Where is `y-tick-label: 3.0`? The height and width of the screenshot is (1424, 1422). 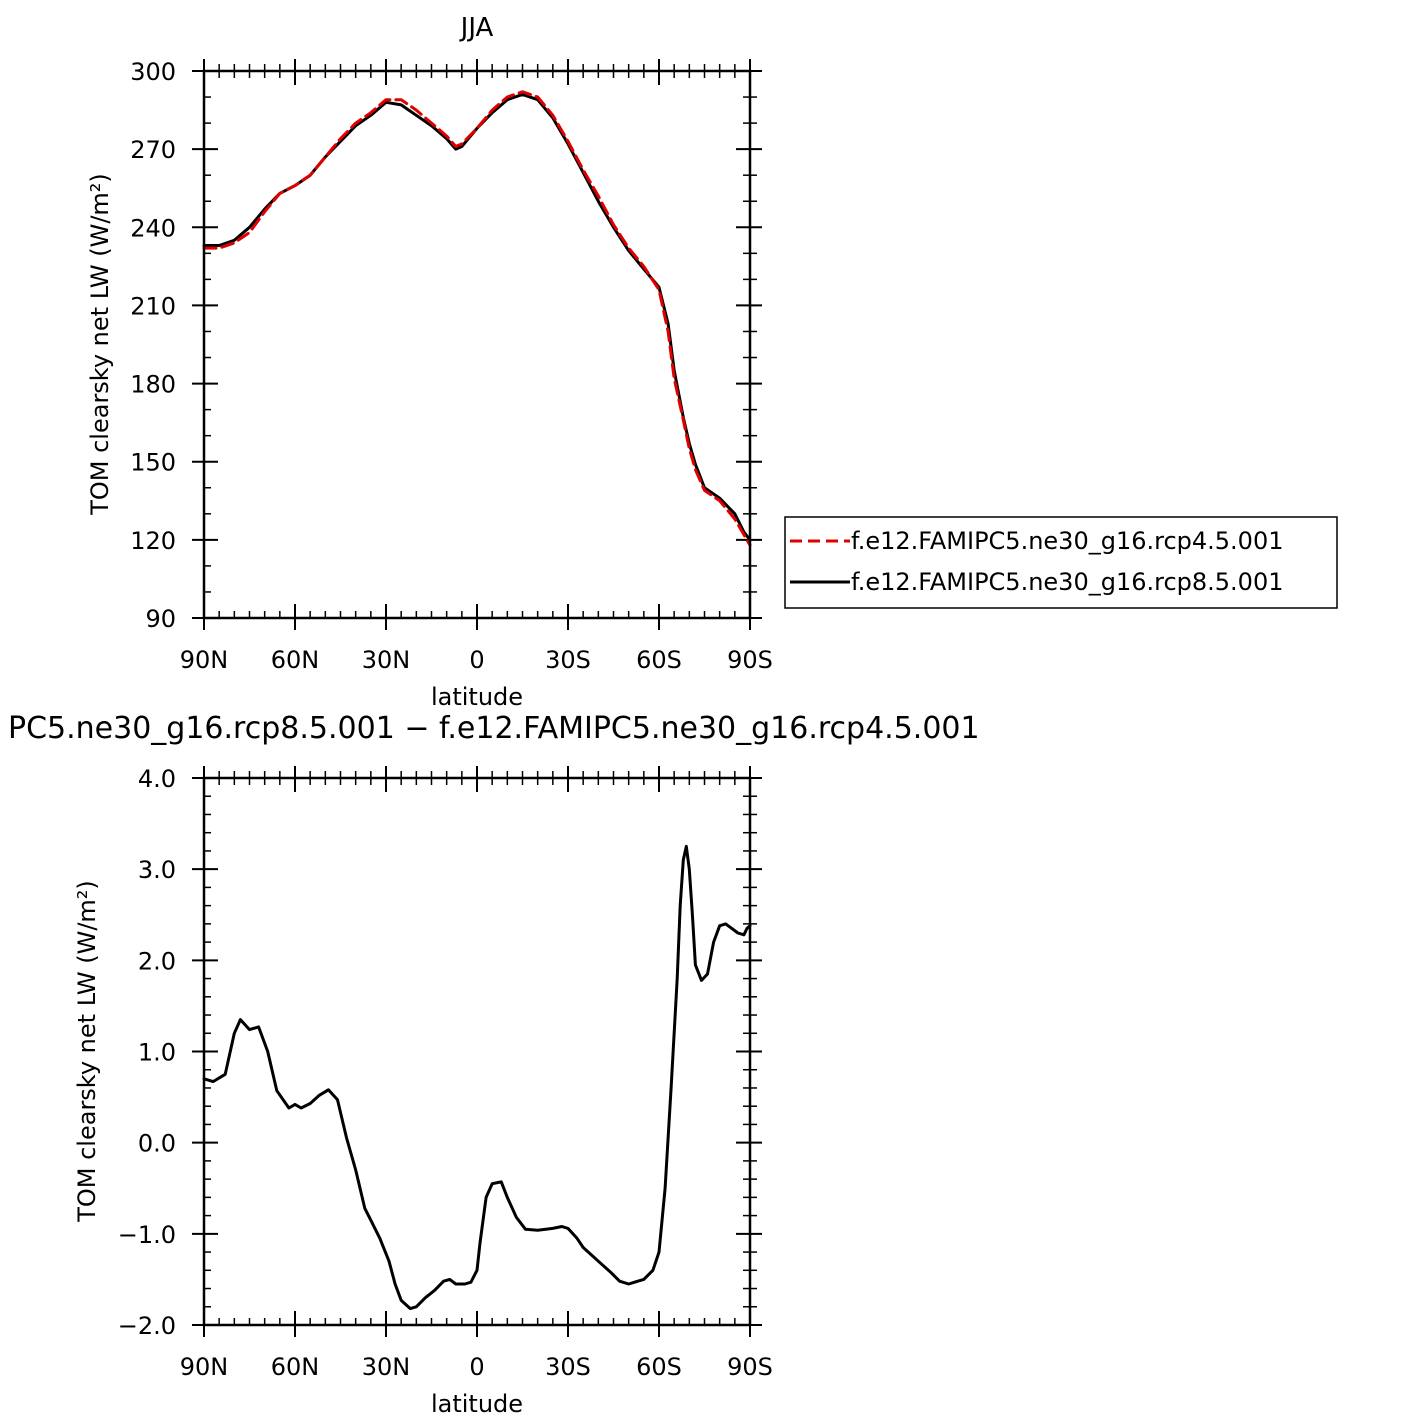 y-tick-label: 3.0 is located at coordinates (157, 870).